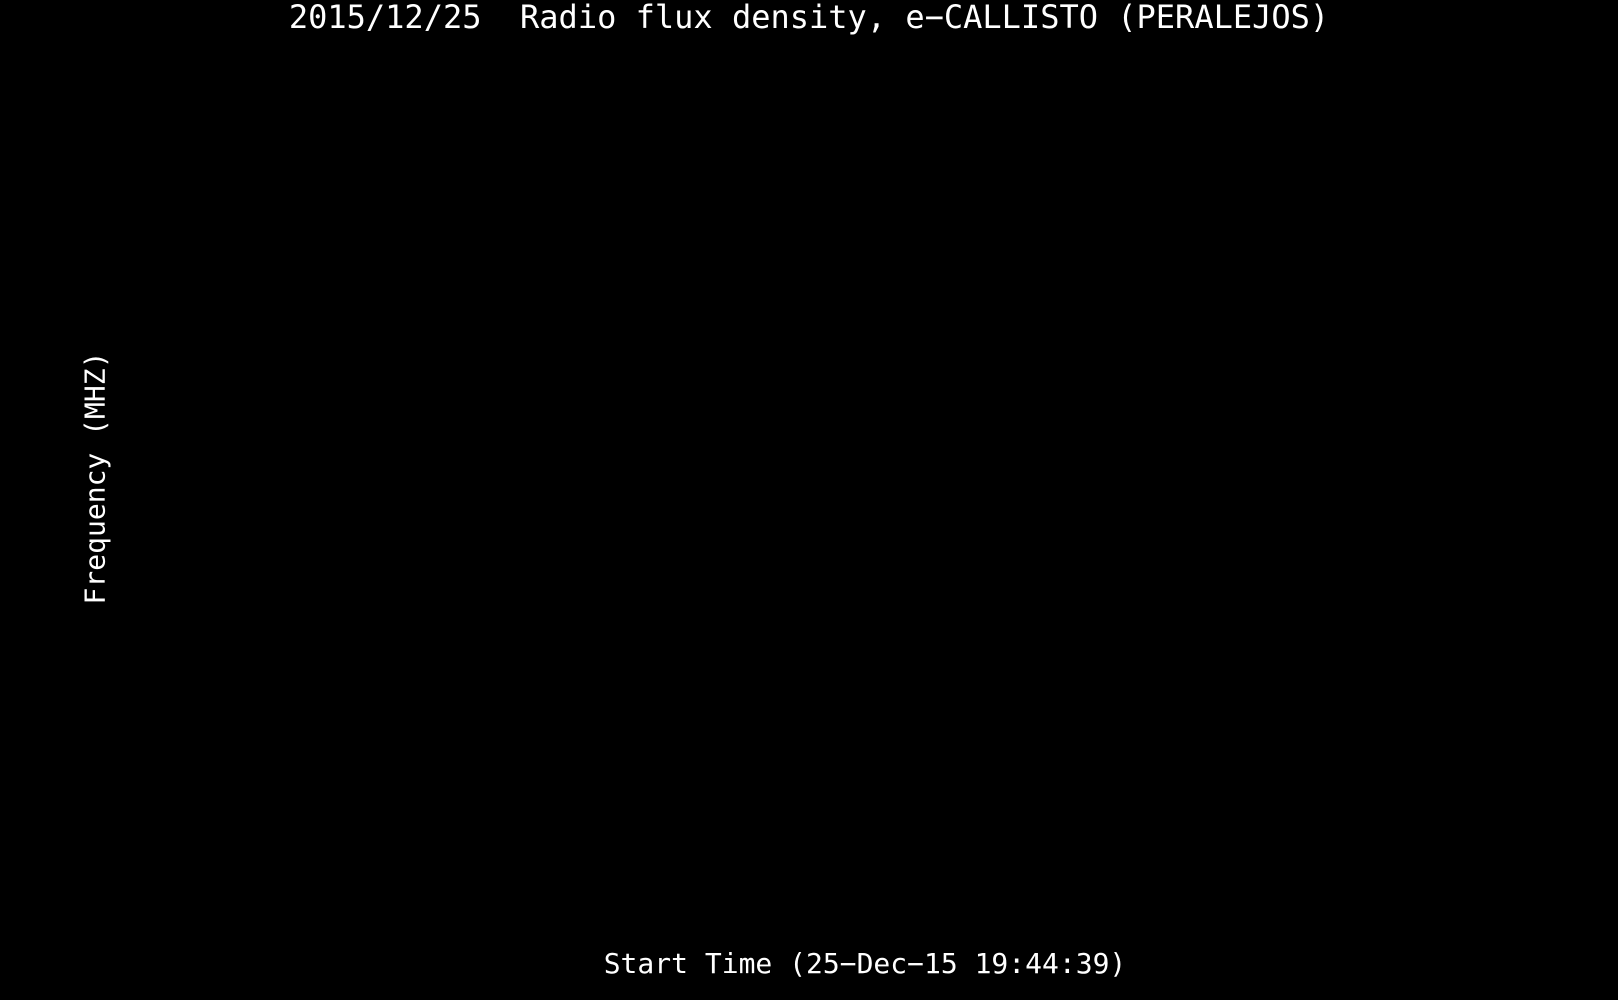  What do you see at coordinates (95, 478) in the screenshot?
I see `y-axis-title: Frequency (MHZ)` at bounding box center [95, 478].